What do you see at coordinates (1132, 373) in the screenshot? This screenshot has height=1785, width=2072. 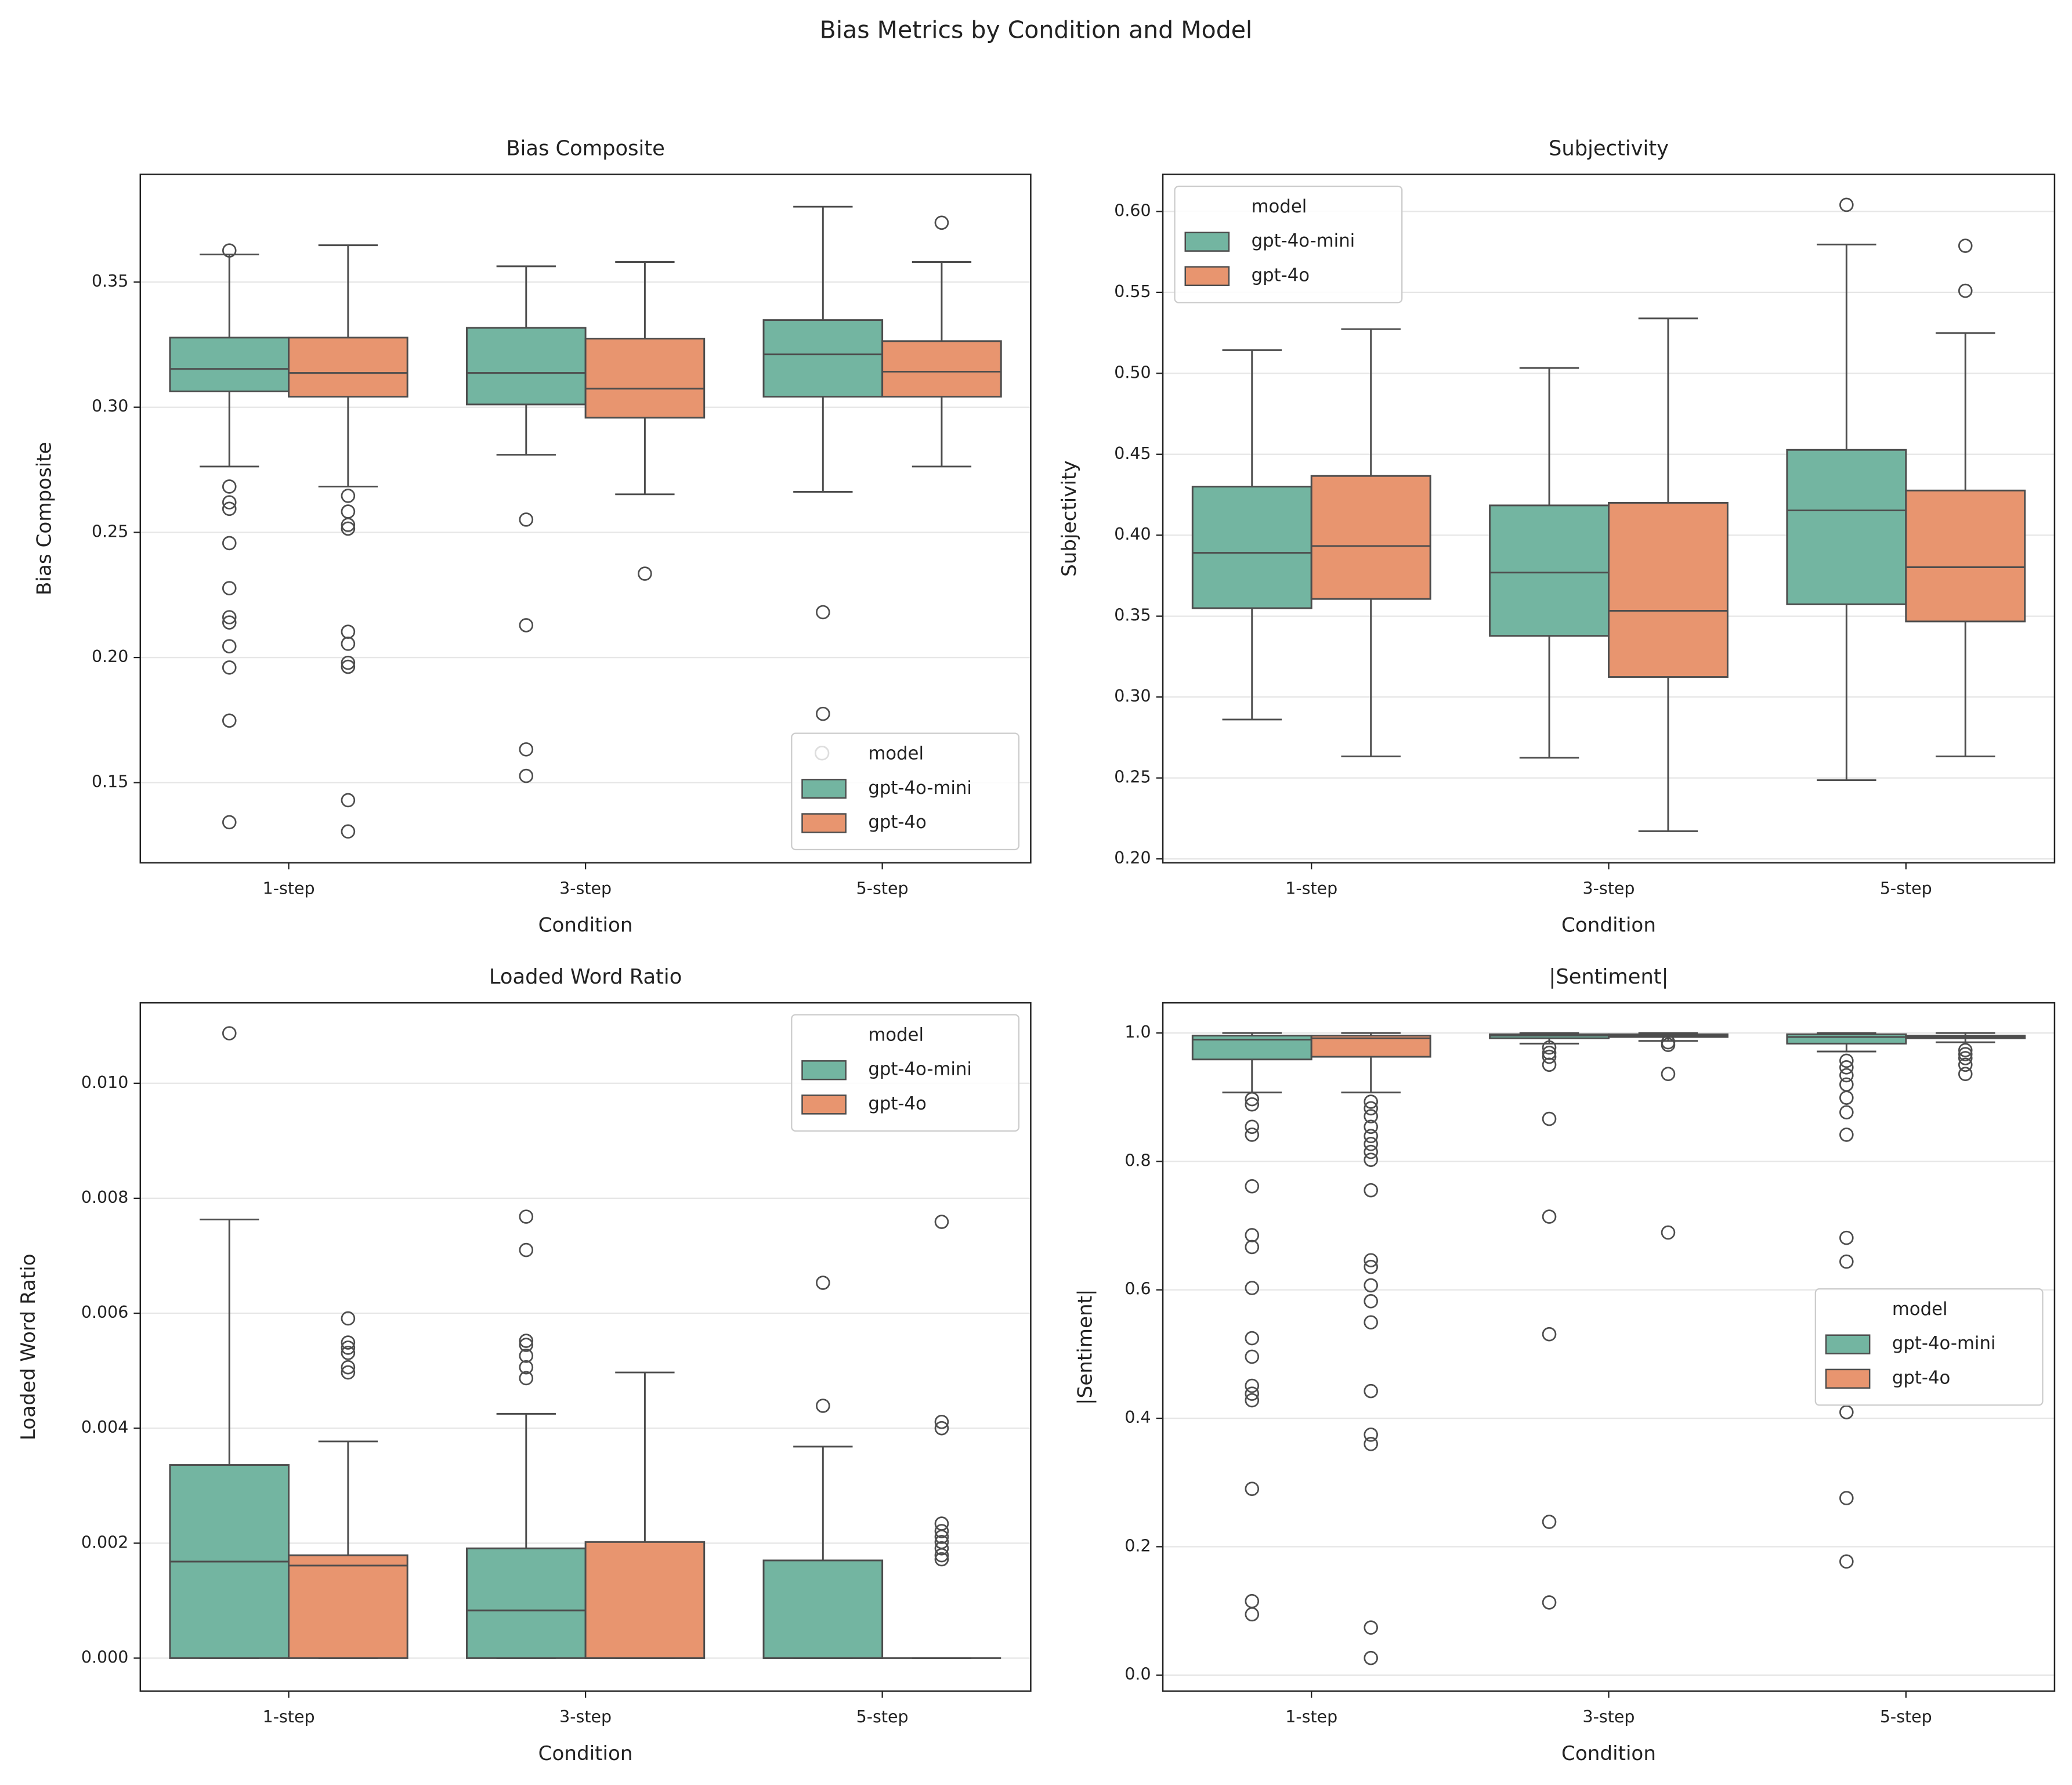 I see `y-tick-label: 0.50` at bounding box center [1132, 373].